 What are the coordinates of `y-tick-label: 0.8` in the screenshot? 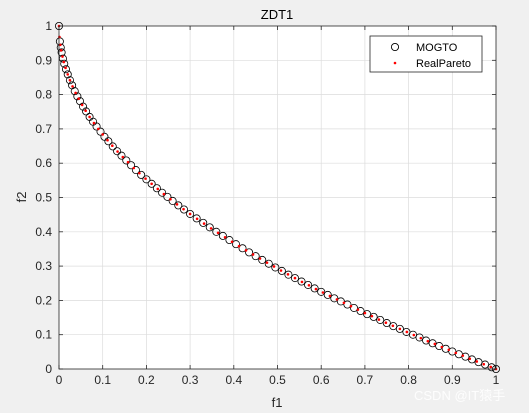 It's located at (43, 95).